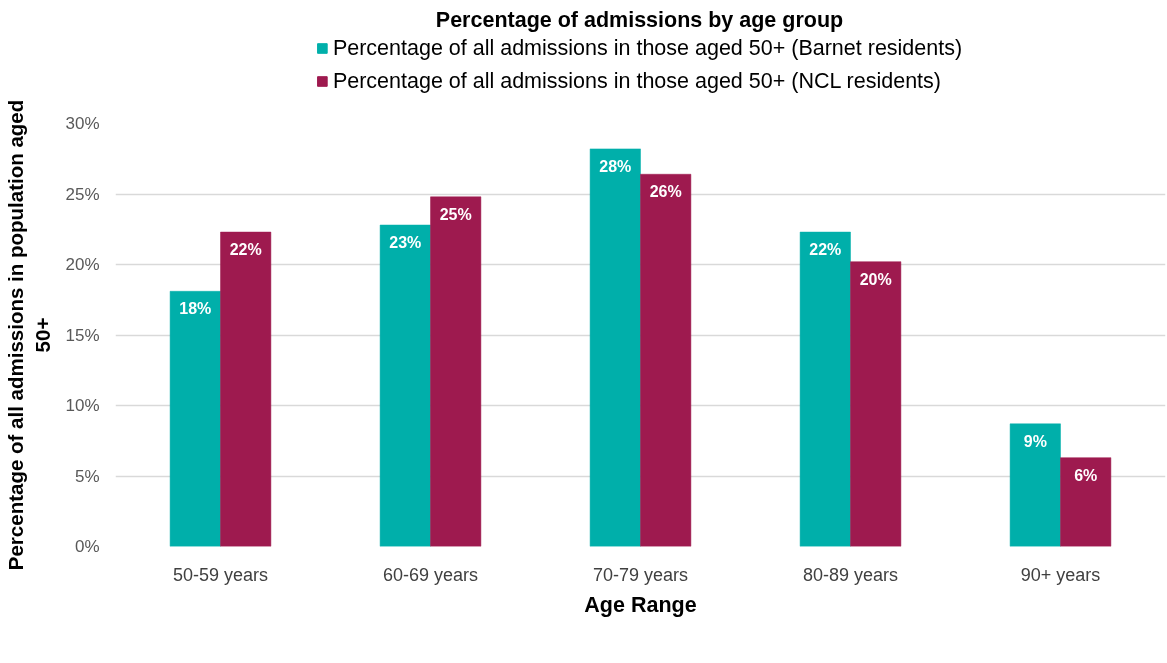  Describe the element at coordinates (640, 604) in the screenshot. I see `x-axis-title: Age Range` at that location.